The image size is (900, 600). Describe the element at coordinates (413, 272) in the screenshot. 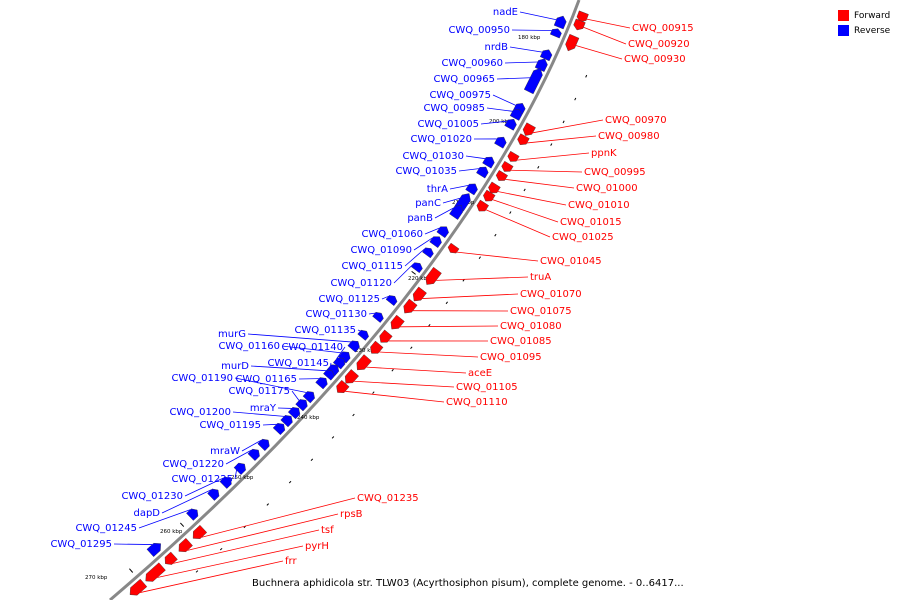

I see `tick-mark` at that location.